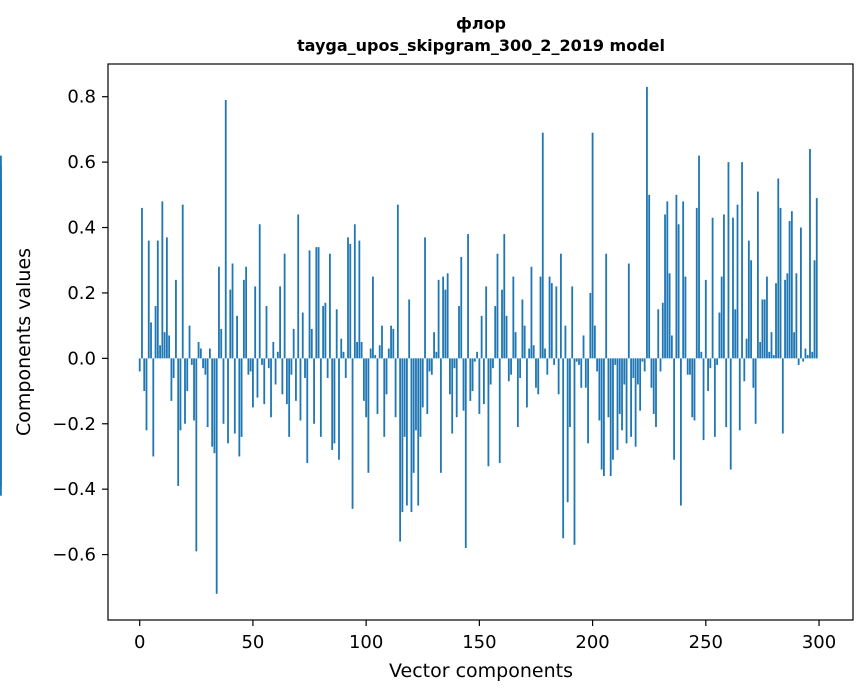 This screenshot has width=867, height=696. What do you see at coordinates (74, 424) in the screenshot?
I see `y-tick-label: −0.2` at bounding box center [74, 424].